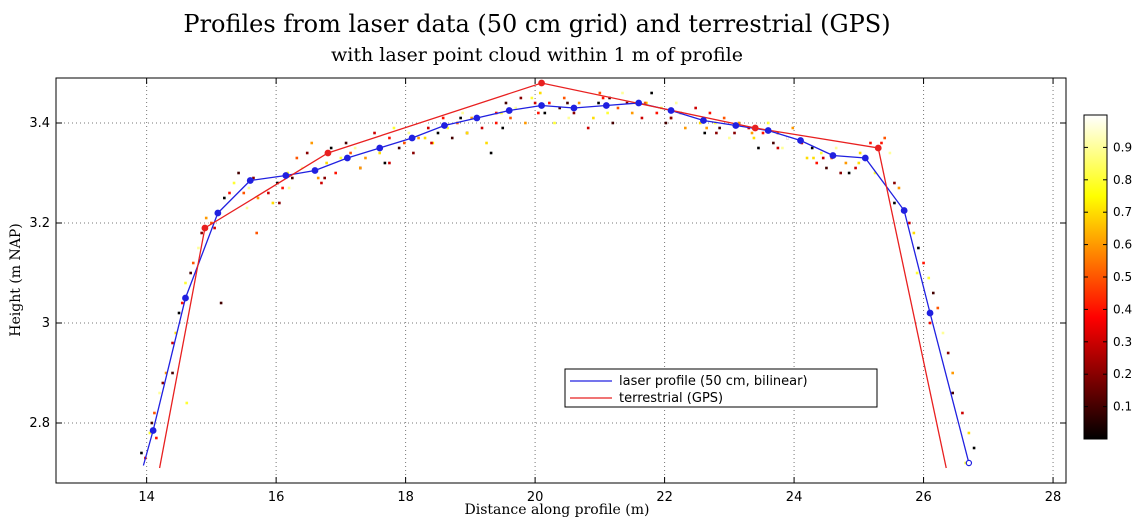  What do you see at coordinates (405, 497) in the screenshot?
I see `x-tick-label: 18` at bounding box center [405, 497].